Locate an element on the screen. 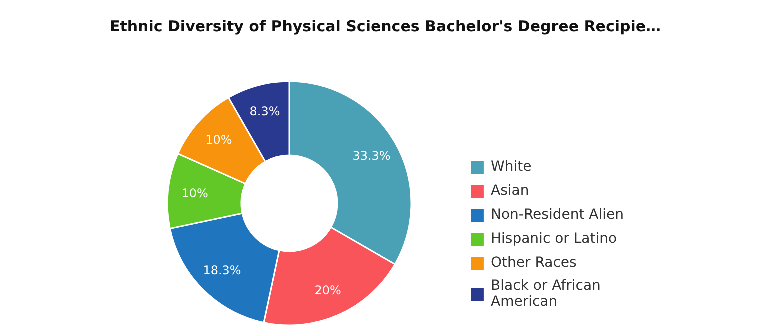 The width and height of the screenshot is (770, 335). legend-label: Asian is located at coordinates (510, 191).